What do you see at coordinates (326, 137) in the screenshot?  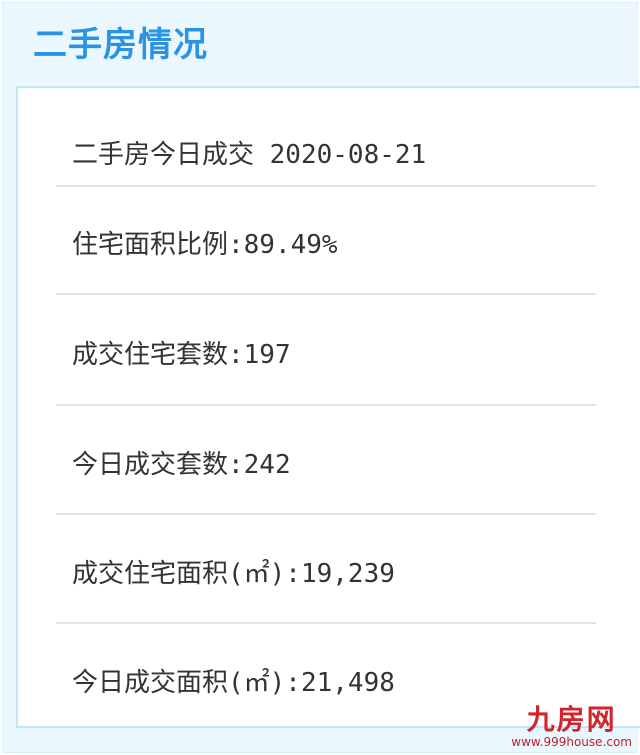 I see `stat-row-date: 二手房今日成交 2020-08-21` at bounding box center [326, 137].